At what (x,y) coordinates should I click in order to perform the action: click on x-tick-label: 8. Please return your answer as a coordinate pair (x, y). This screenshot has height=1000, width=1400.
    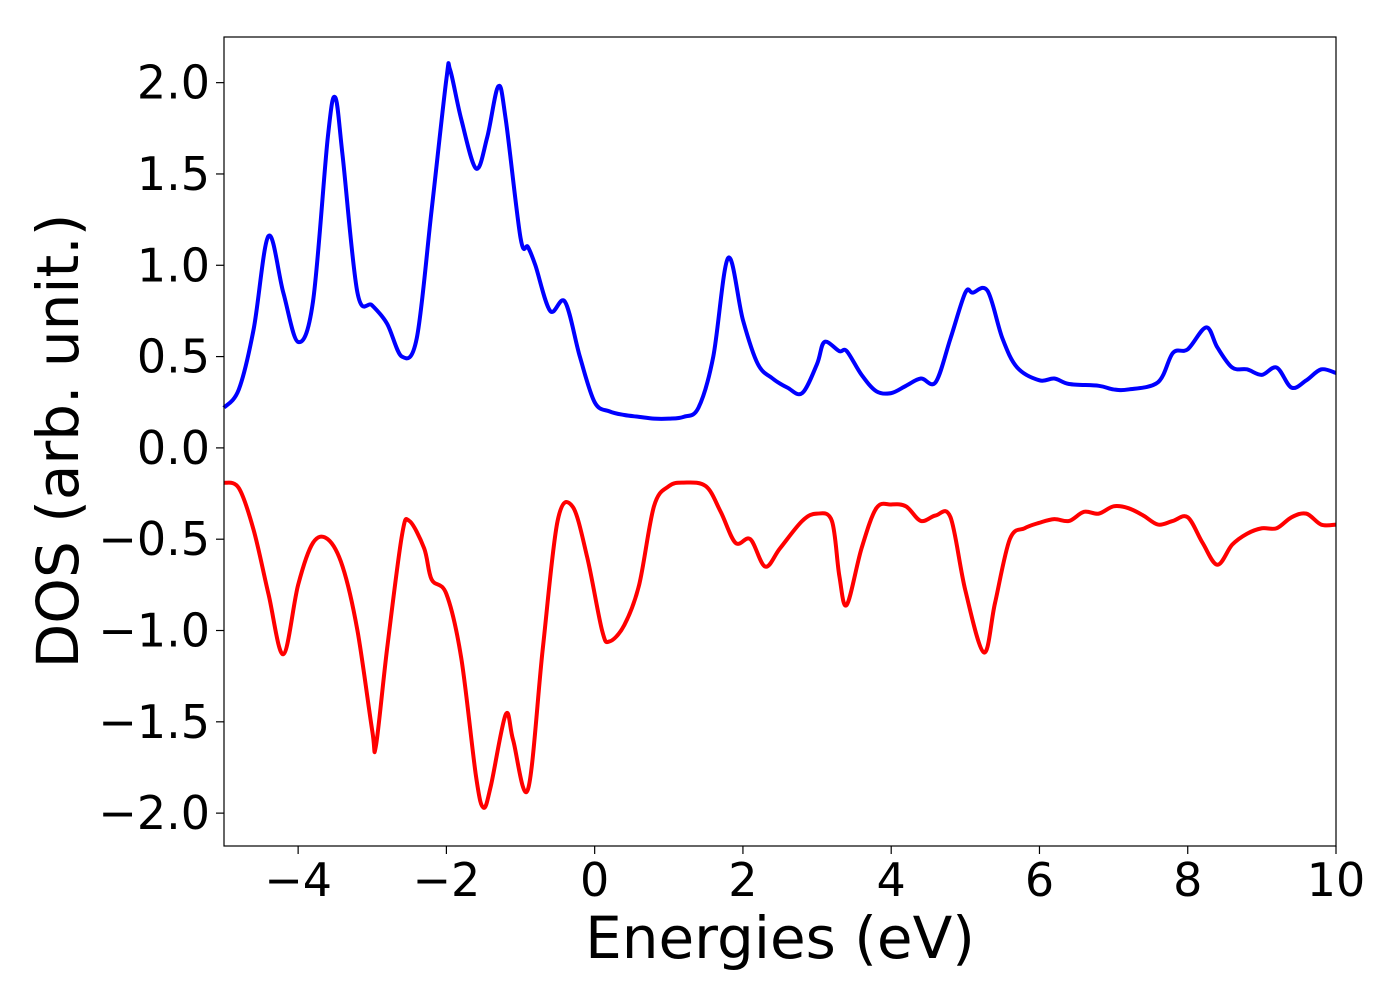
    Looking at the image, I should click on (1187, 880).